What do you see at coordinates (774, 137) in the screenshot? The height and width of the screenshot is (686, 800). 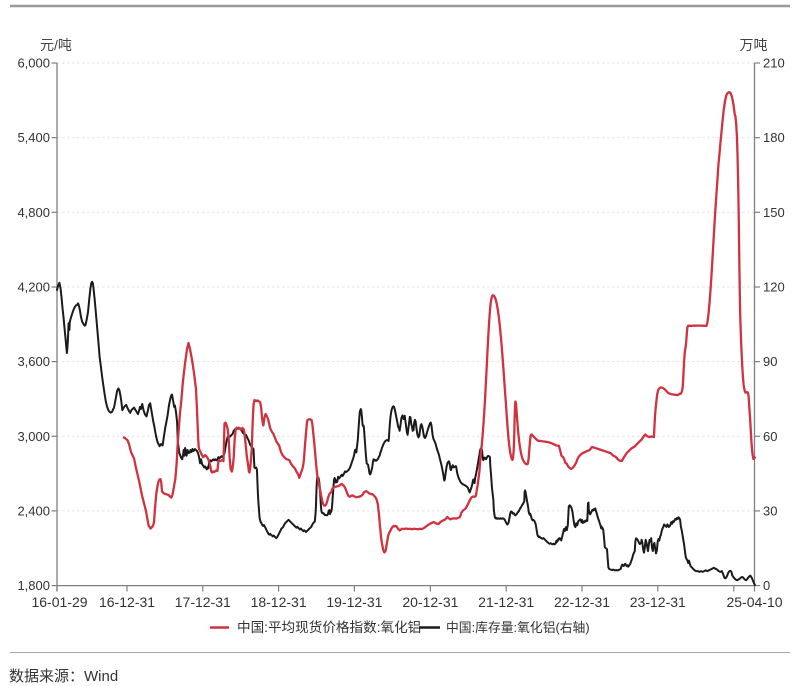 I see `svg-text: 180` at bounding box center [774, 137].